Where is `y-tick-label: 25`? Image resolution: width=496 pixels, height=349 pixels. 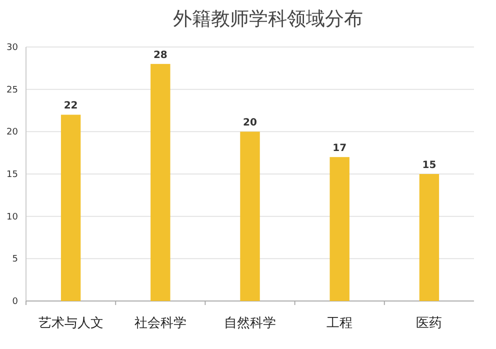
y-tick-label: 25 is located at coordinates (12, 90).